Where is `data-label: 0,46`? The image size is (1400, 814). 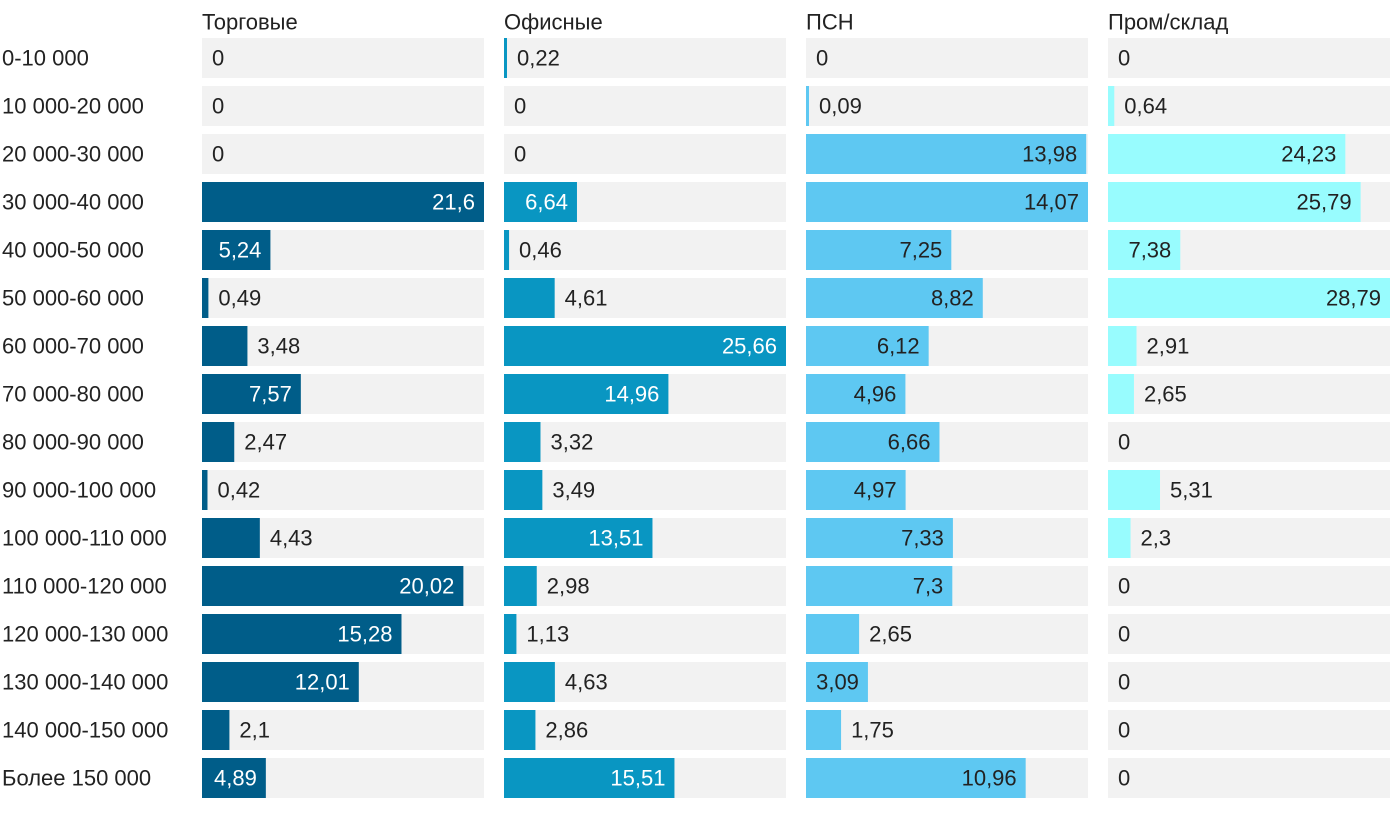
data-label: 0,46 is located at coordinates (540, 250).